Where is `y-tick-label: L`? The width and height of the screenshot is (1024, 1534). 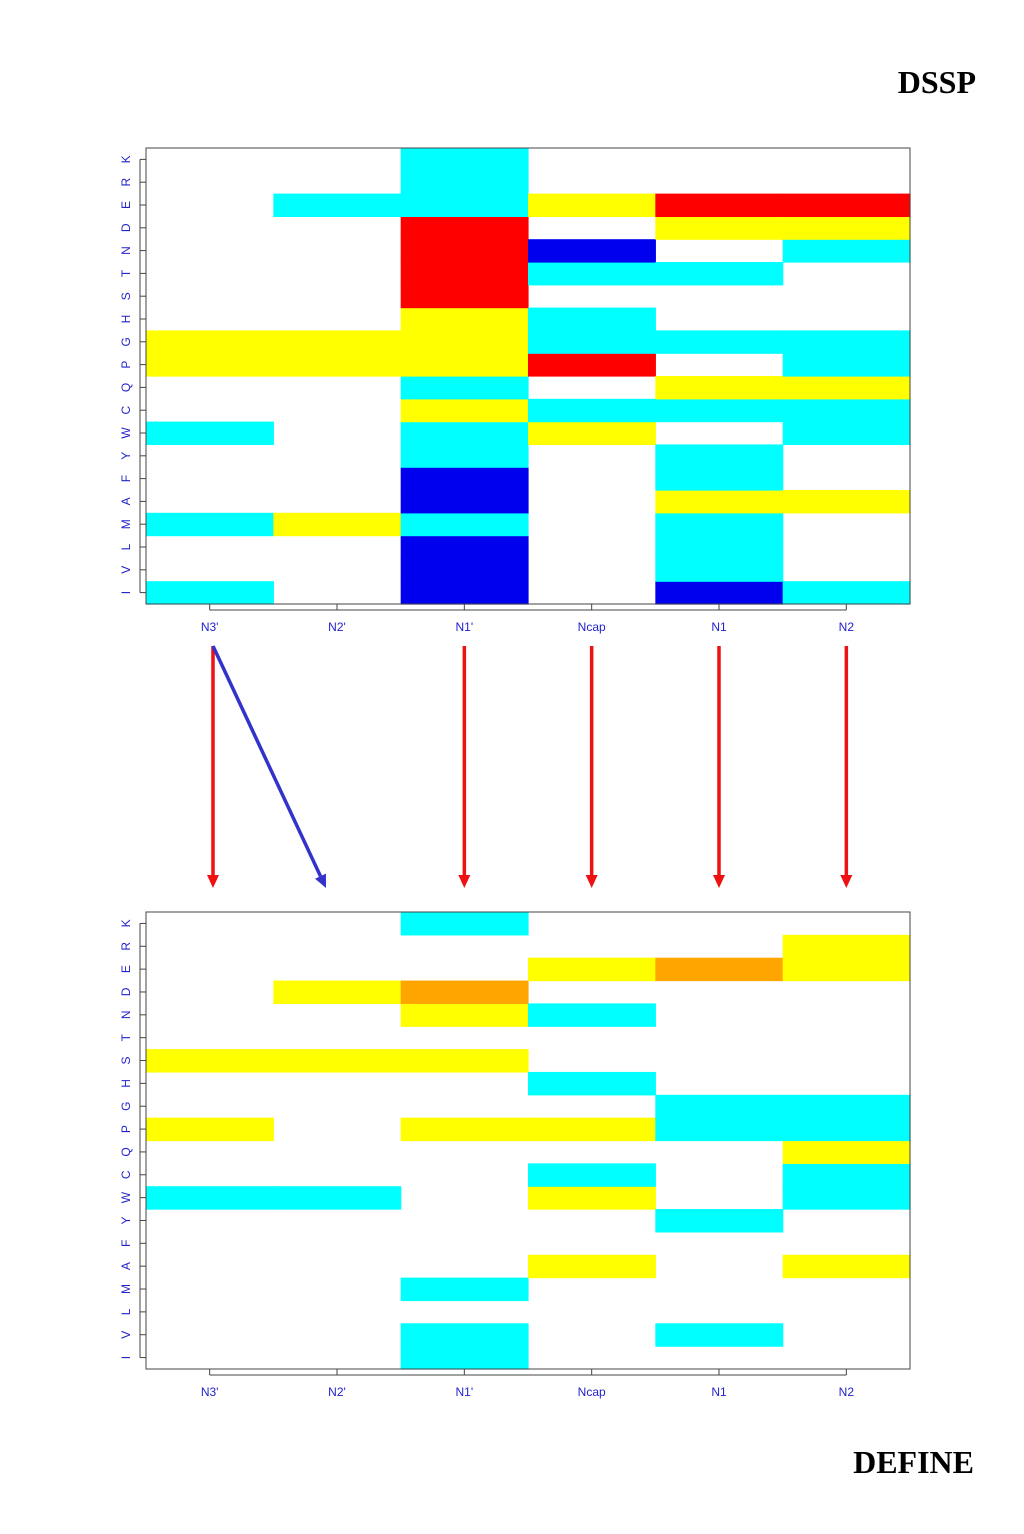
y-tick-label: L is located at coordinates (126, 1311).